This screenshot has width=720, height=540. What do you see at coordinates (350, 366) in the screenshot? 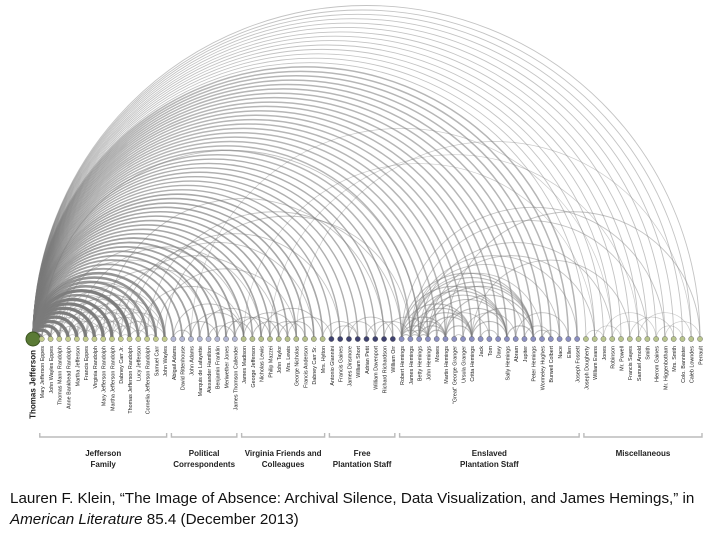
I see `node-label: James Dinsmore` at bounding box center [350, 366].